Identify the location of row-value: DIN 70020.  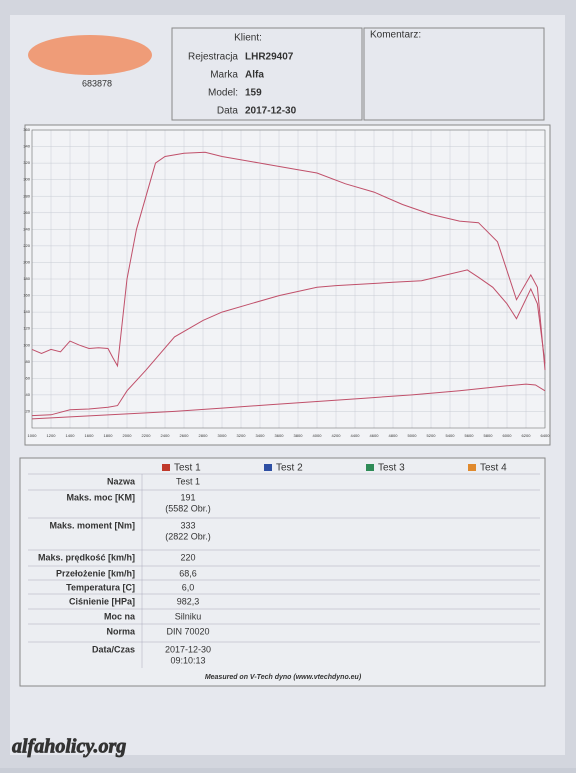
(187, 631).